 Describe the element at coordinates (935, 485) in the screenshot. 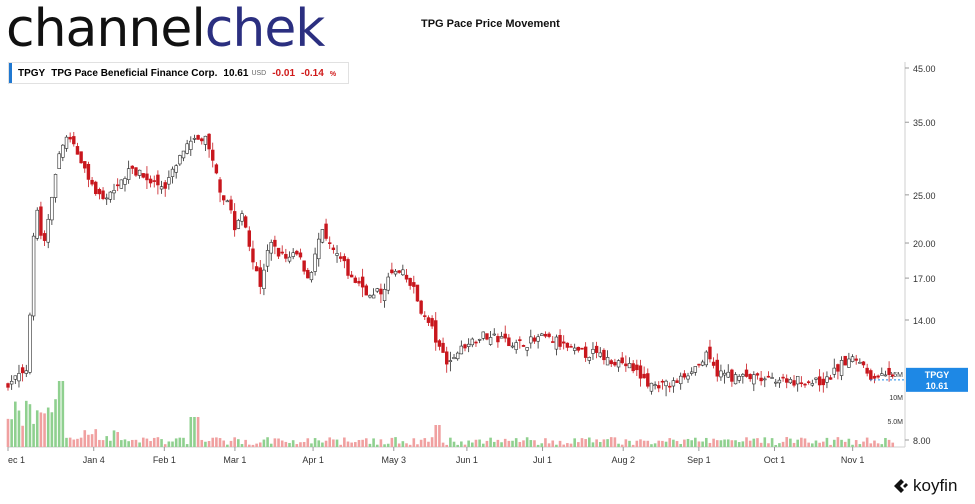

I see `koyfin-label: koyfin` at that location.